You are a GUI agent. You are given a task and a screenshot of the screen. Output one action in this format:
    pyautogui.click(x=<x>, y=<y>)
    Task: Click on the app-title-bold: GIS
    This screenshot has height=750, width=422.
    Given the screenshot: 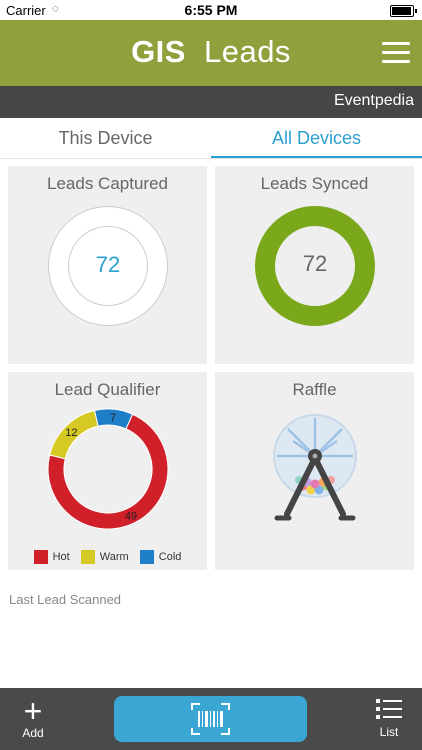 What is the action you would take?
    pyautogui.click(x=158, y=51)
    